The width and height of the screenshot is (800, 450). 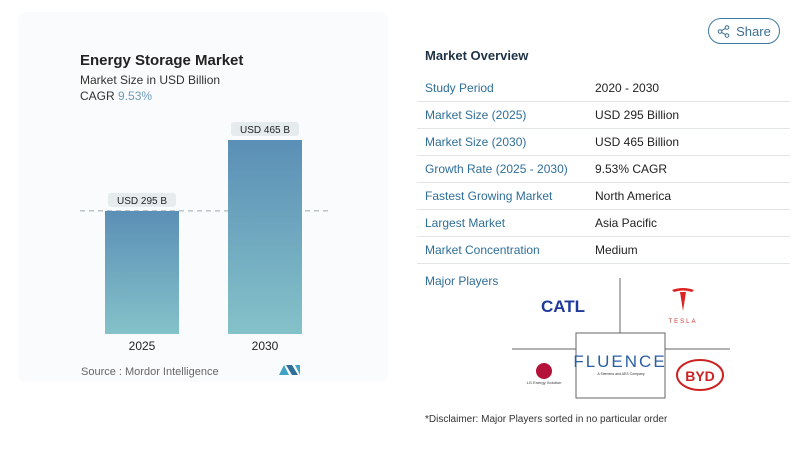 I want to click on row-key: Market Size (2025), so click(x=476, y=114).